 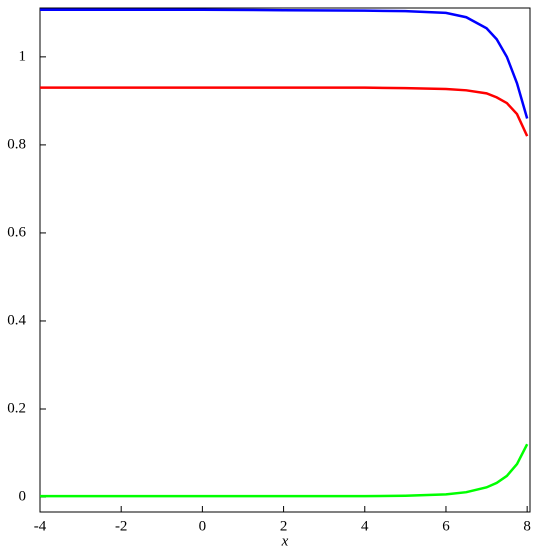 I want to click on y-tick-label: 0.6, so click(x=16, y=232).